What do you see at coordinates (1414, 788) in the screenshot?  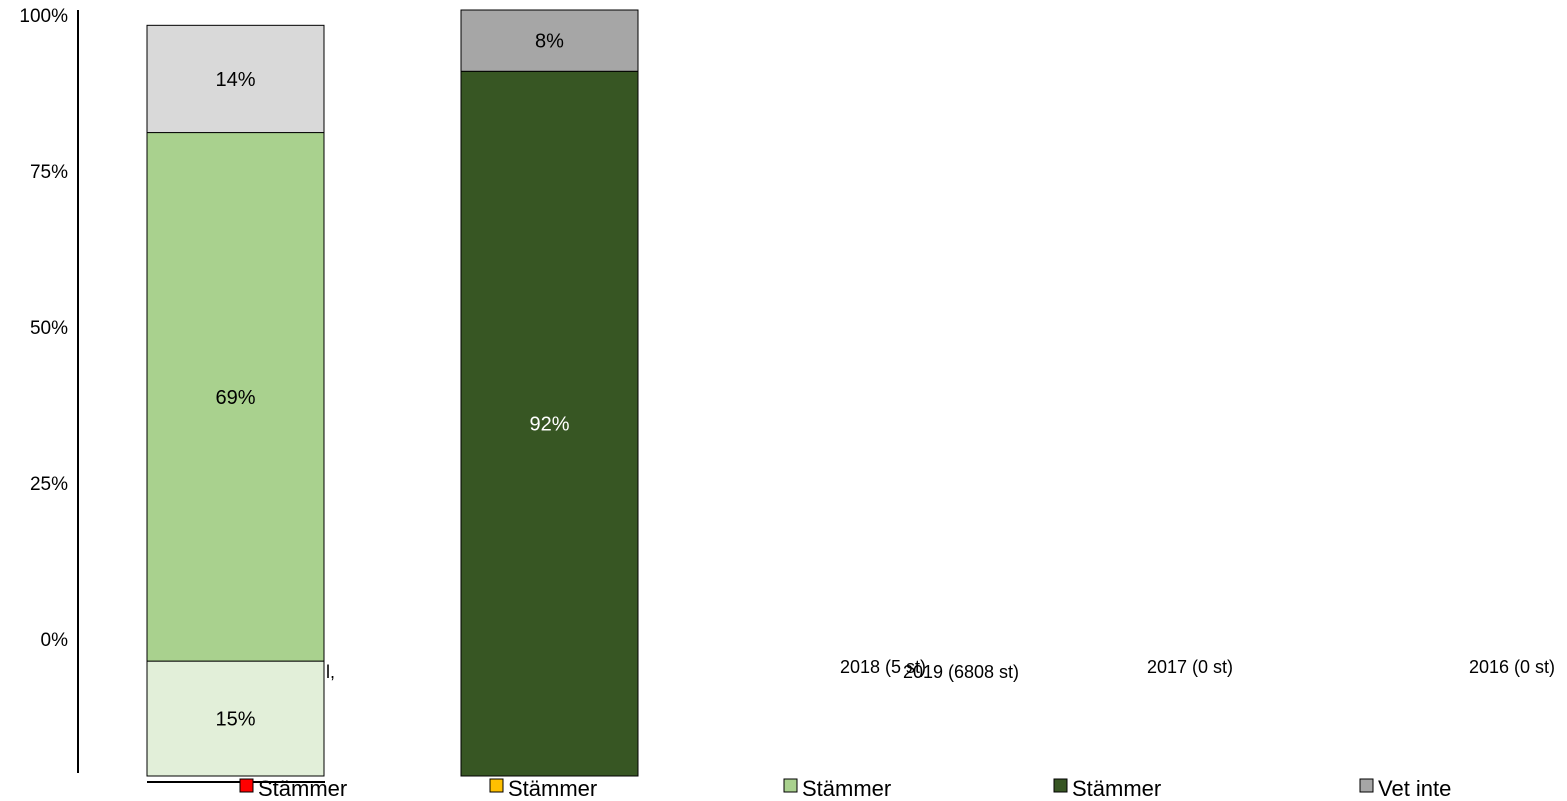 I see `legend-label: Vet inte` at bounding box center [1414, 788].